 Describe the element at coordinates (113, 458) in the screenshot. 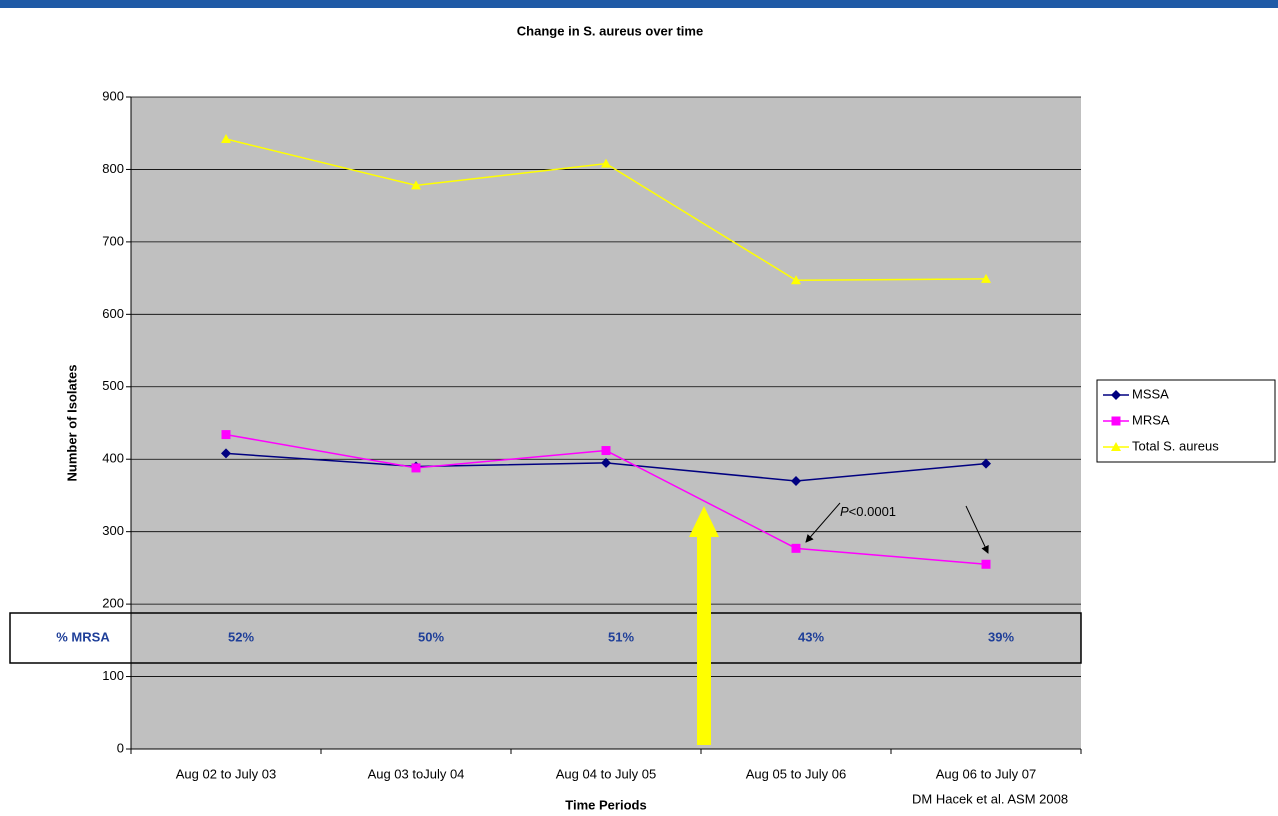

I see `y-tick-label: 400` at that location.